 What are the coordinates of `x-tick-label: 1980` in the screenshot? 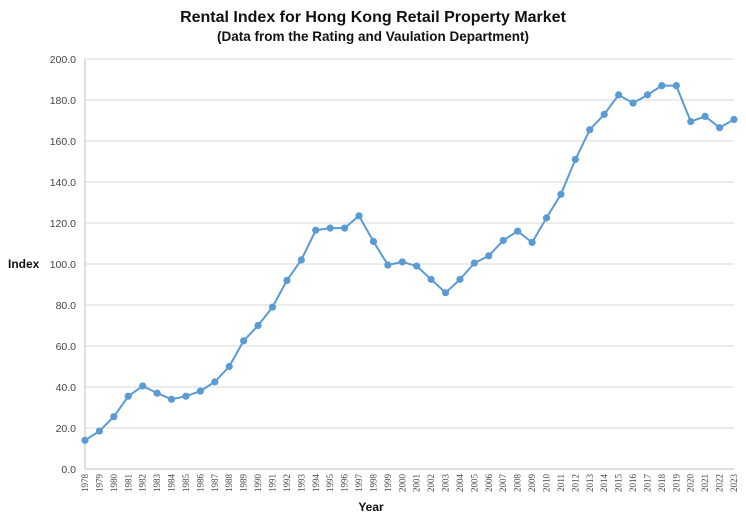 It's located at (114, 483).